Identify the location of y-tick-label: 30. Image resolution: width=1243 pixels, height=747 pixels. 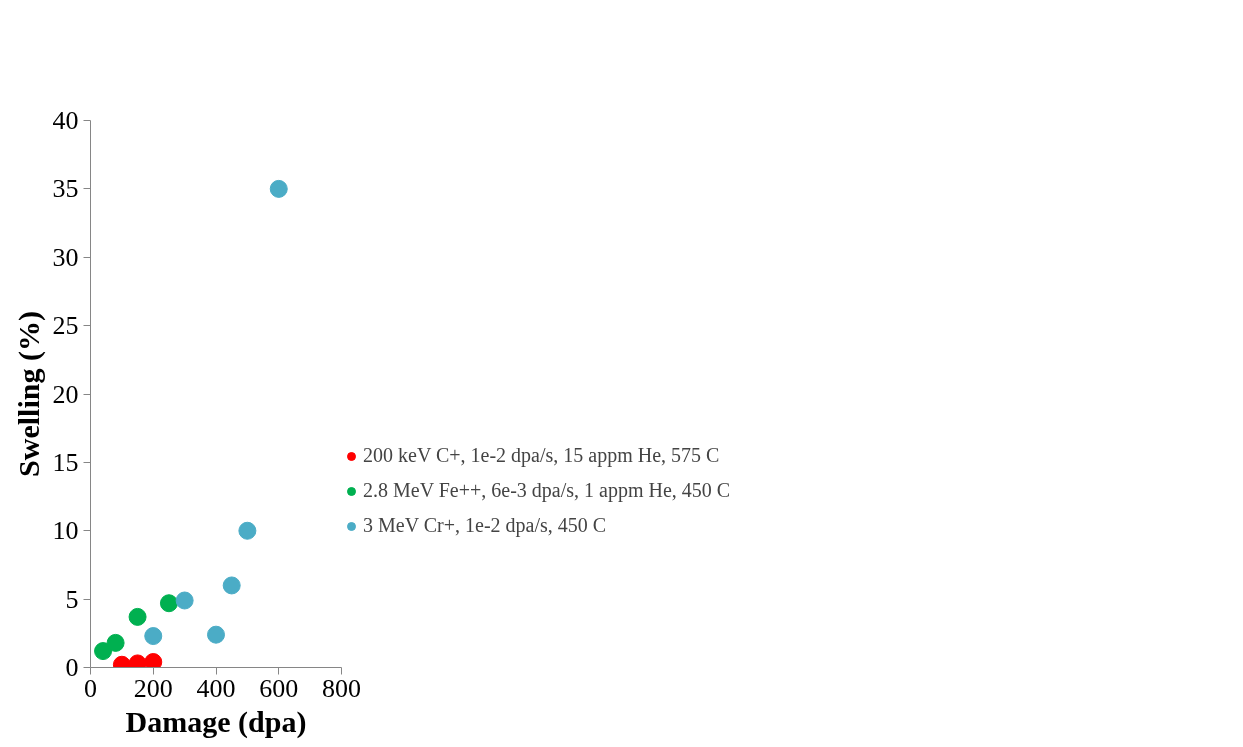
(65, 257).